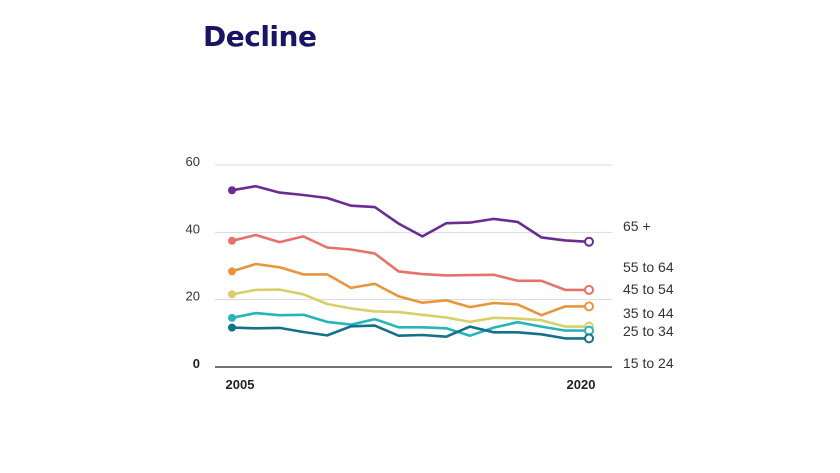 This screenshot has height=473, width=840. I want to click on chart-title: Decline, so click(260, 36).